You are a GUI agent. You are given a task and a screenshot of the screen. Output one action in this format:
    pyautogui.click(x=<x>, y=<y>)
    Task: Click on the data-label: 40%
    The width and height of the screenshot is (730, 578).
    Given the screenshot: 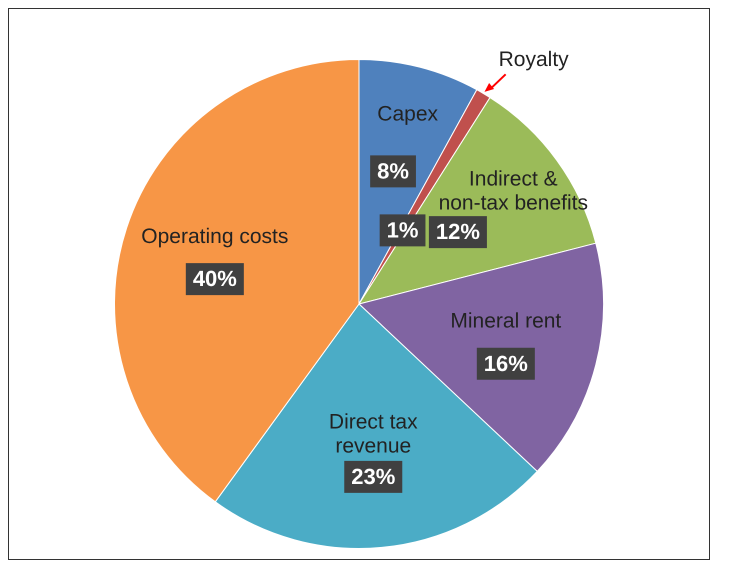 What is the action you would take?
    pyautogui.click(x=214, y=279)
    